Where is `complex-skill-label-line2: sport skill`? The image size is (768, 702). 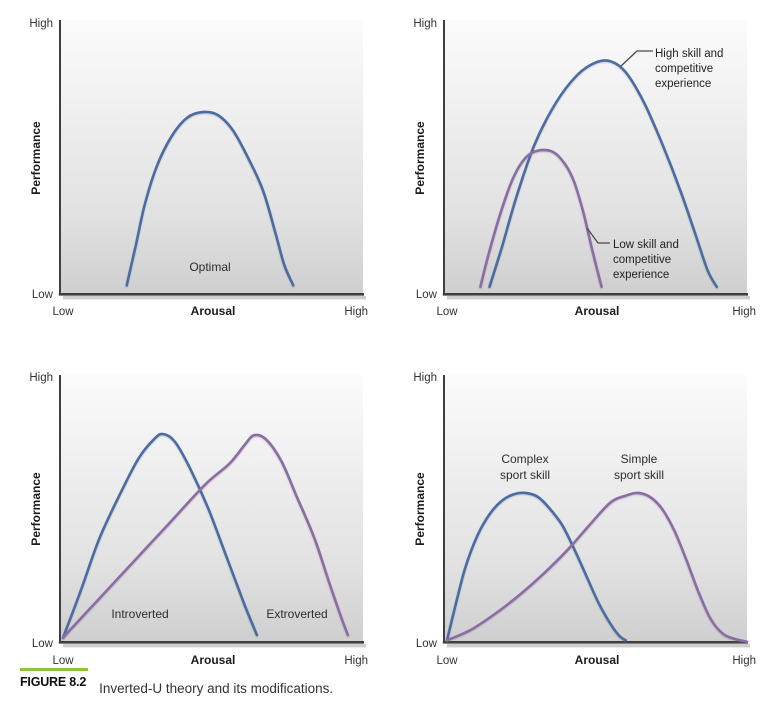 complex-skill-label-line2: sport skill is located at coordinates (525, 475).